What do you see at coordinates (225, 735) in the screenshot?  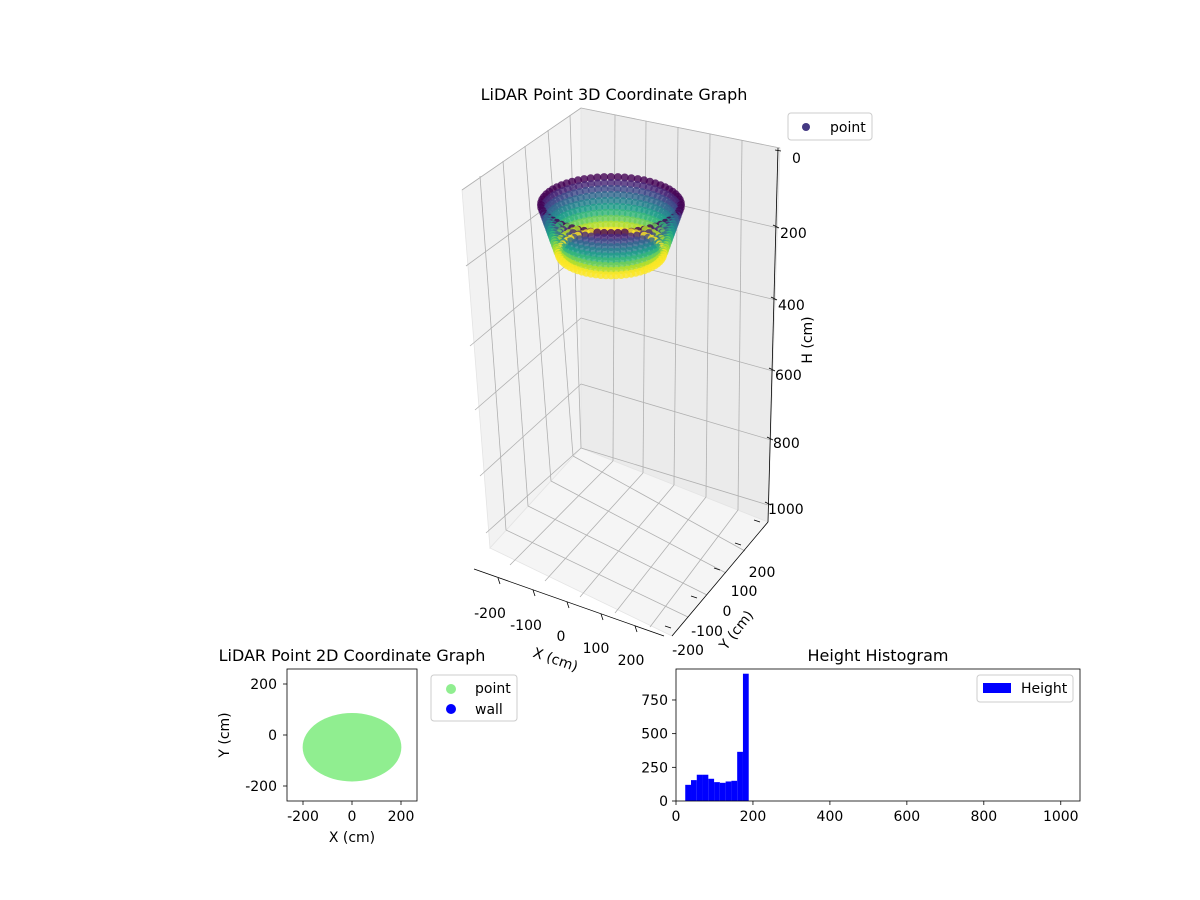 I see `y-axis-label-2d: Y (cm)` at bounding box center [225, 735].